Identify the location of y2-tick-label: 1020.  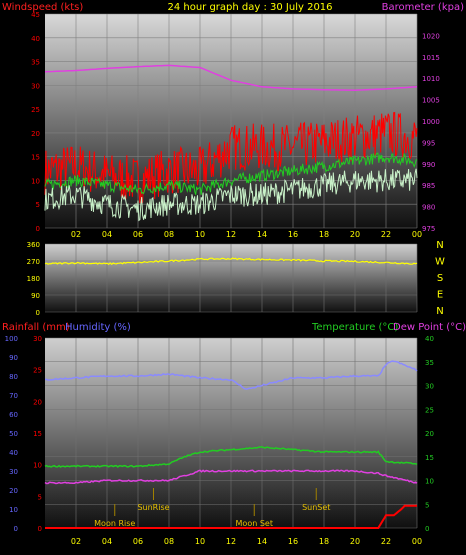
(431, 36).